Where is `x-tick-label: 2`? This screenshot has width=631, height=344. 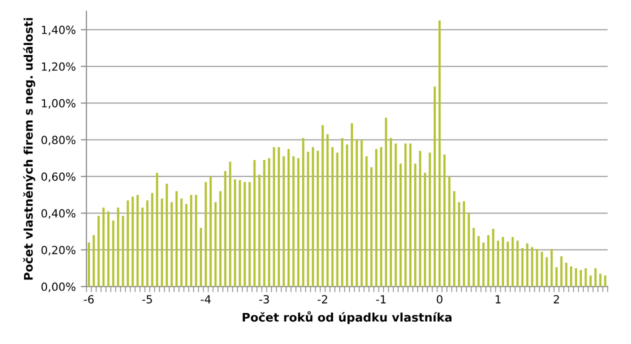 x-tick-label: 2 is located at coordinates (556, 299).